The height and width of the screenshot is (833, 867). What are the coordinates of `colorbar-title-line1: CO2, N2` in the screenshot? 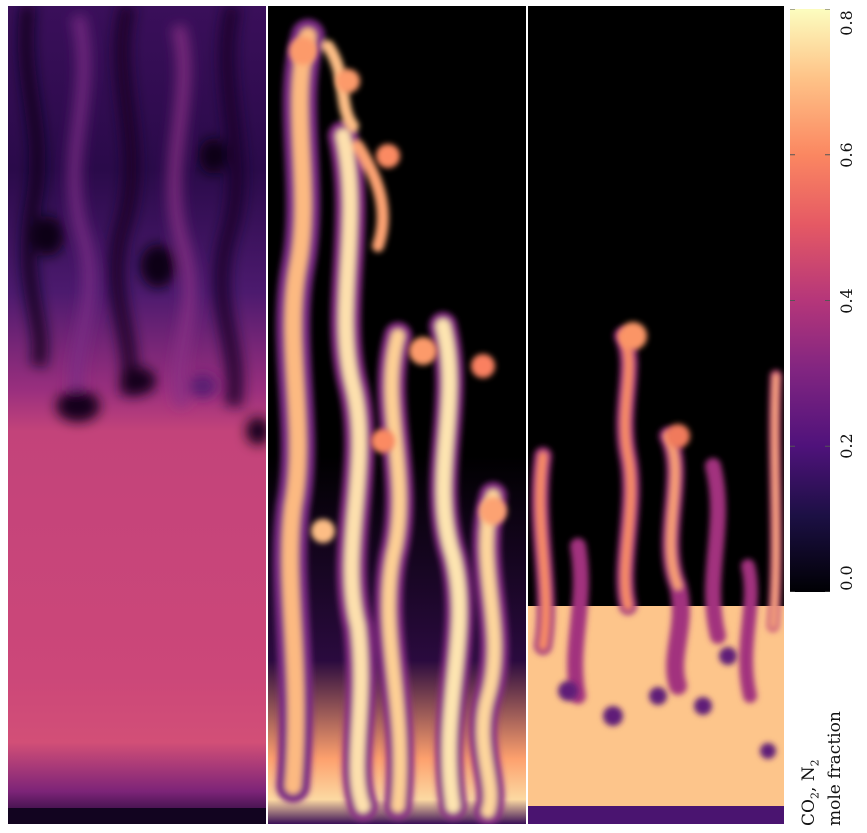 It's located at (810, 792).